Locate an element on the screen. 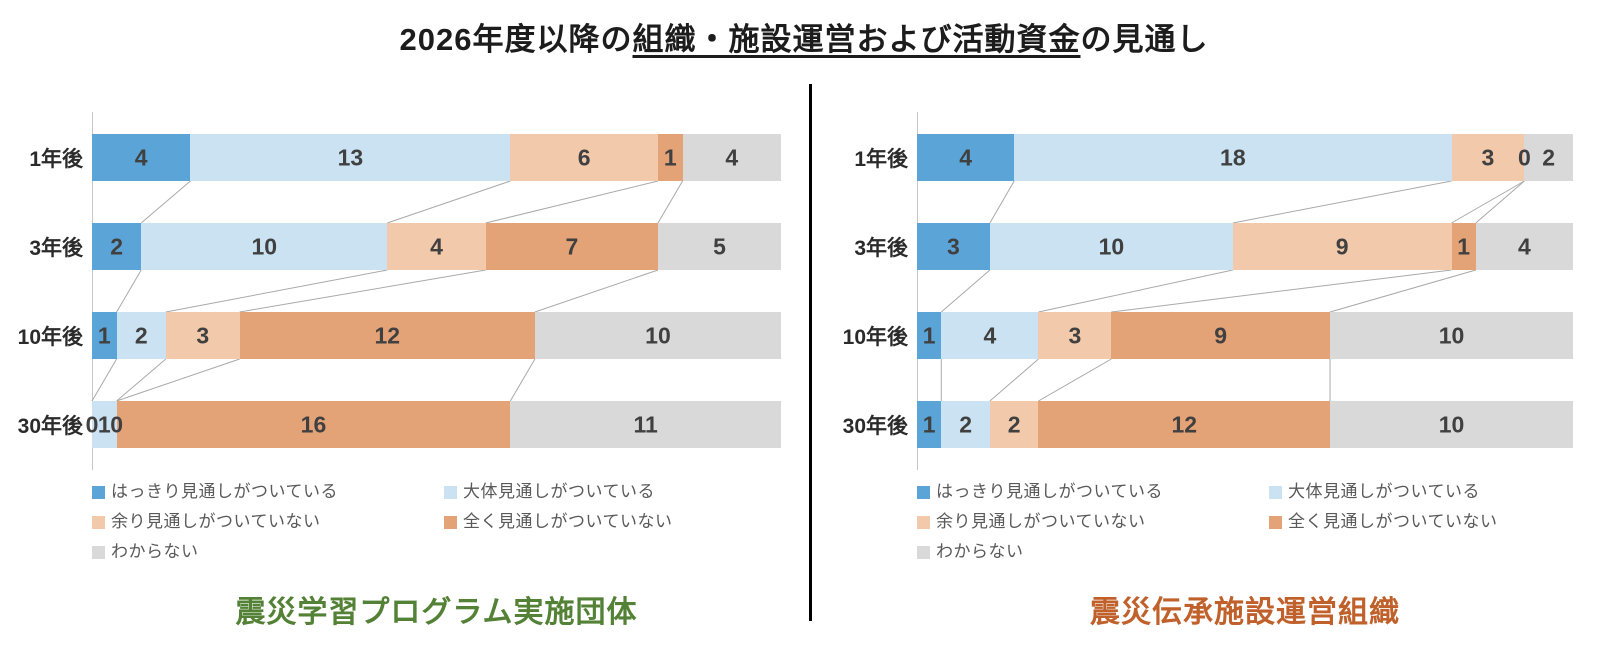 The image size is (1608, 670). bar-segment: 9 is located at coordinates (1342, 246).